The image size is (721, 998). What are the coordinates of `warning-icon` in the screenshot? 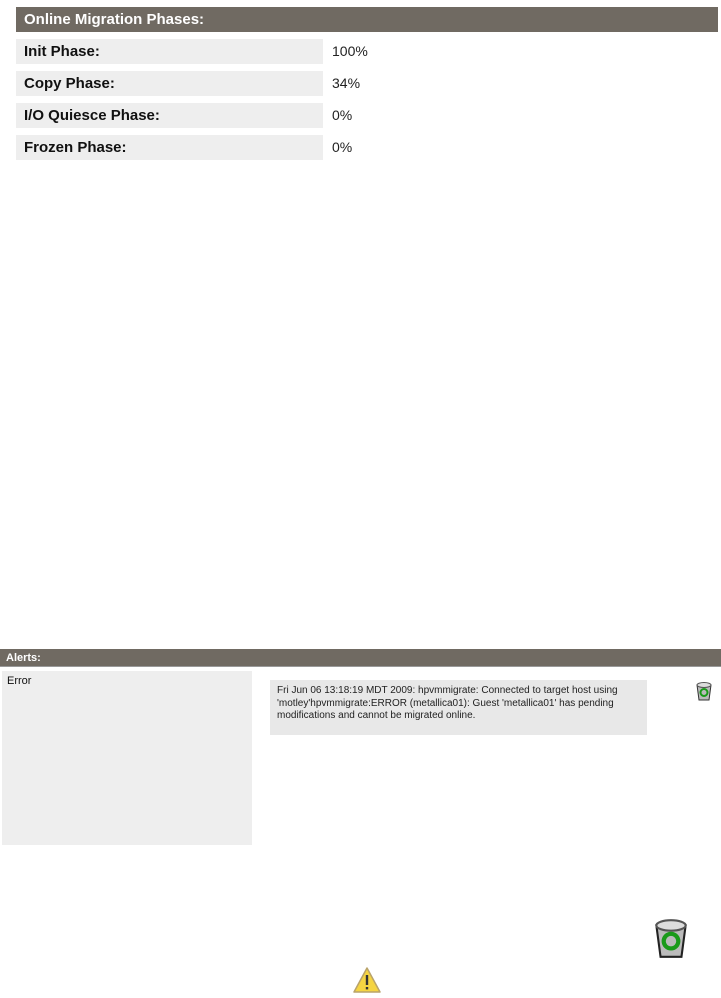 It's located at (367, 980).